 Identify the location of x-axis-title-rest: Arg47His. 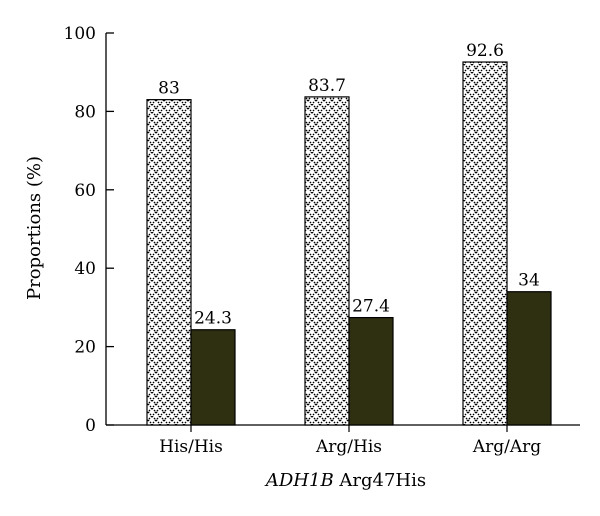
(380, 480).